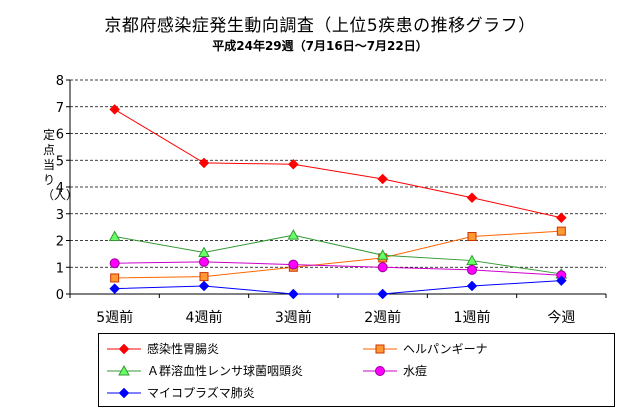 Image resolution: width=640 pixels, height=416 pixels. I want to click on legend-label: 感染性胃腸炎, so click(183, 349).